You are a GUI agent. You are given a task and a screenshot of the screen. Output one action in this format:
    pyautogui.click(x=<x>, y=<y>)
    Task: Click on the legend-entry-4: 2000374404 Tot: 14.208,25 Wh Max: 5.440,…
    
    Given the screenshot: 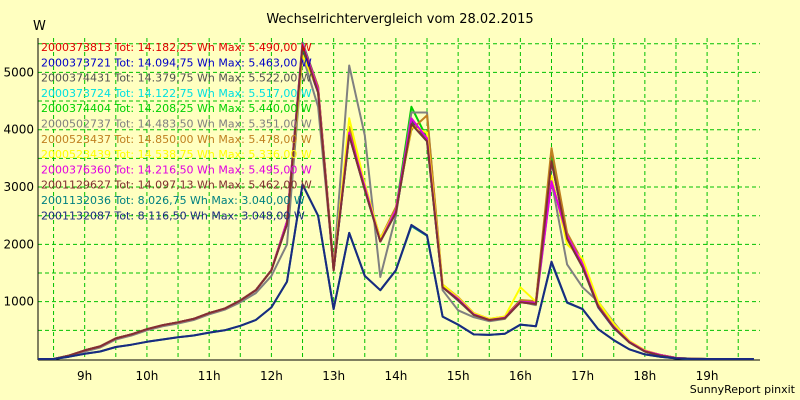 What is the action you would take?
    pyautogui.click(x=176, y=108)
    